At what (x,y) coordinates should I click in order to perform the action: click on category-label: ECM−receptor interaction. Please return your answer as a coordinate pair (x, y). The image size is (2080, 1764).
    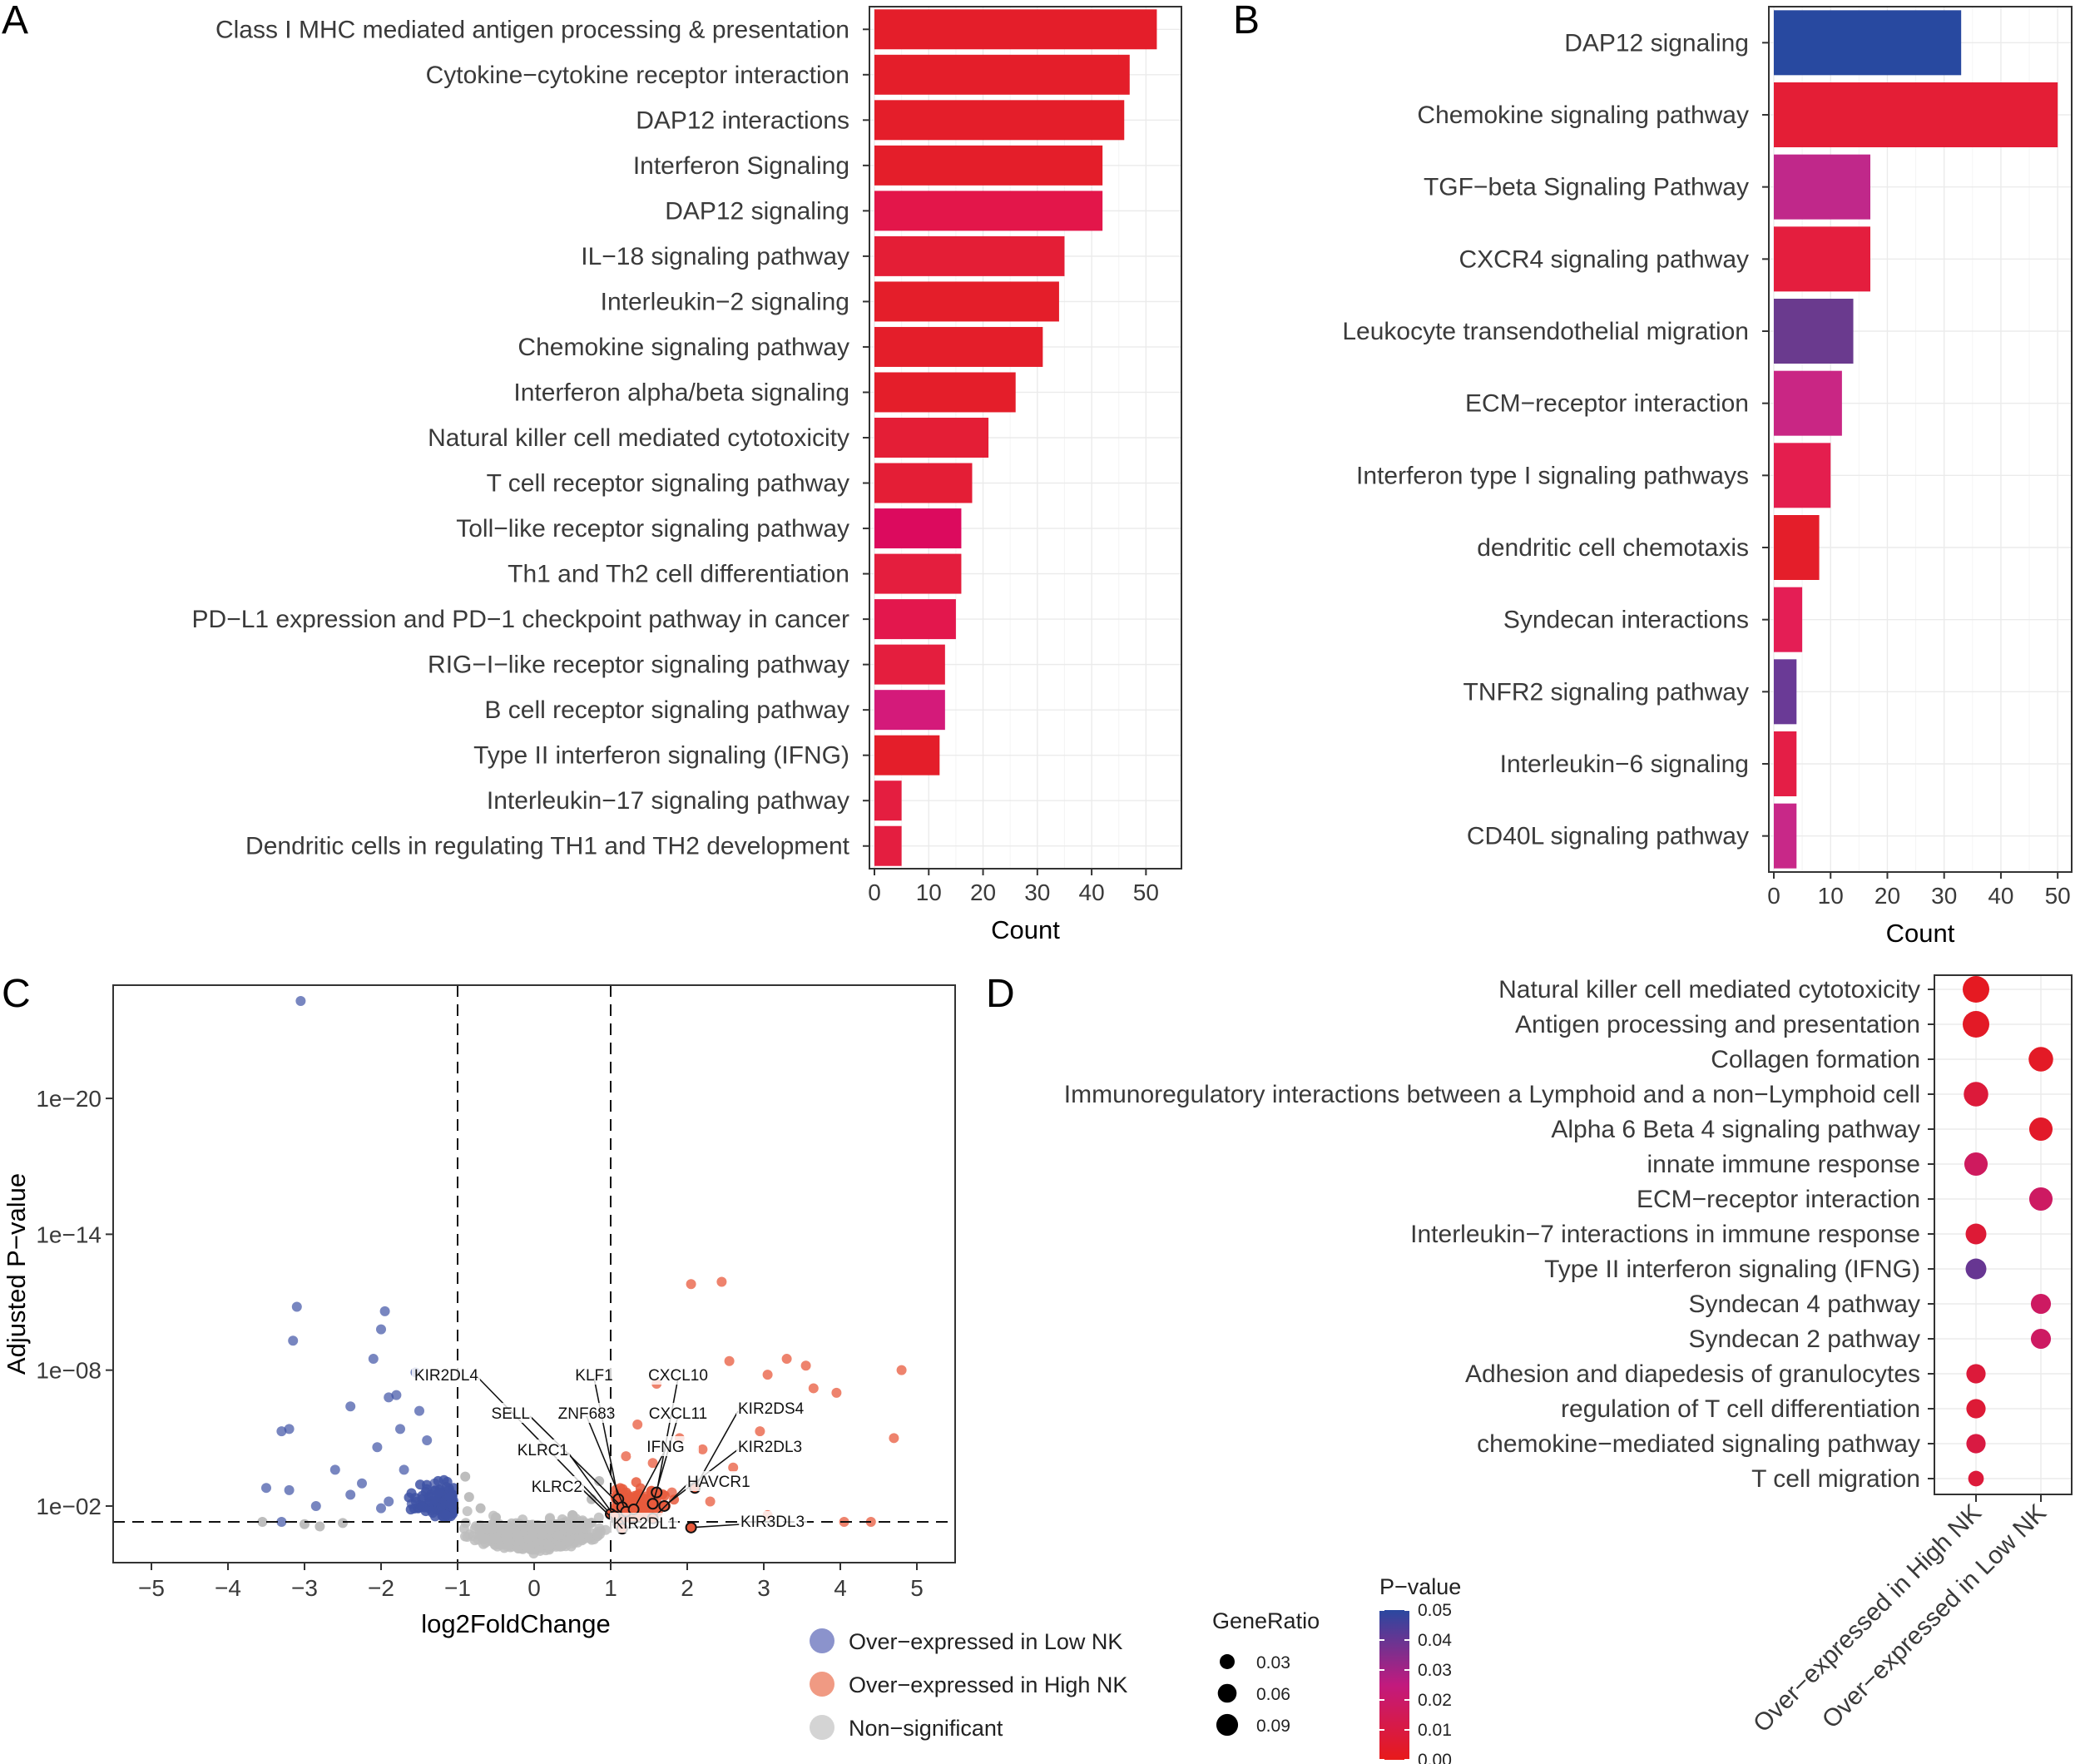
    Looking at the image, I should click on (1607, 404).